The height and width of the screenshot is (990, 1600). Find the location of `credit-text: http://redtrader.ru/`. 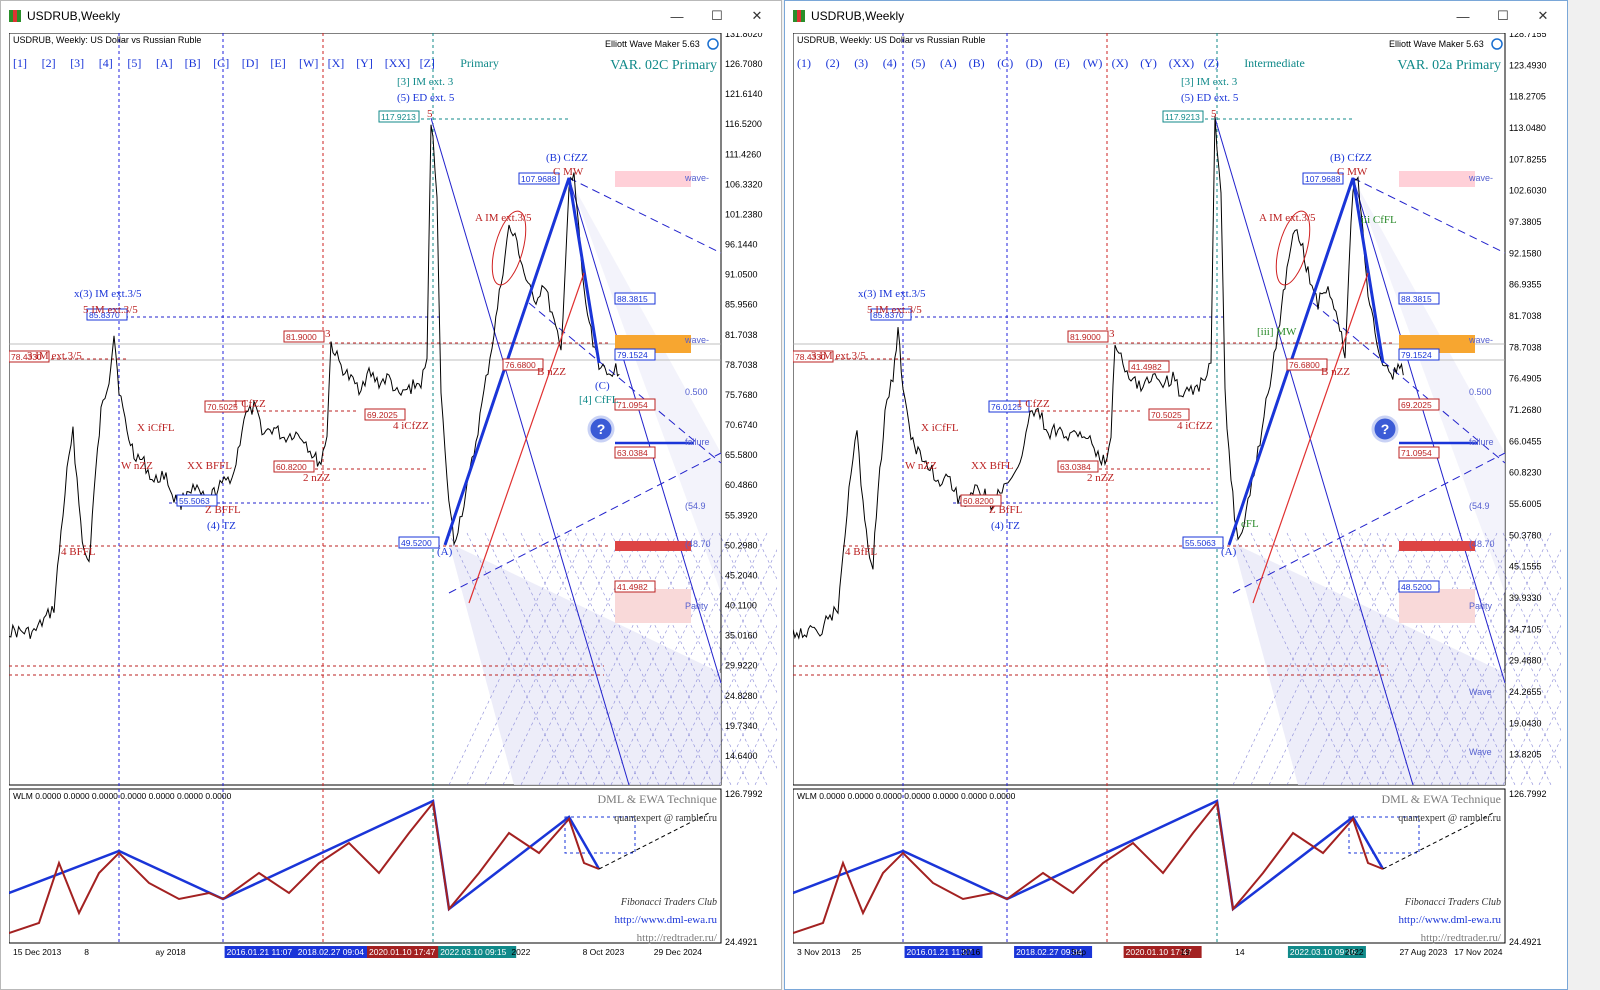

credit-text: http://redtrader.ru/ is located at coordinates (1461, 938).